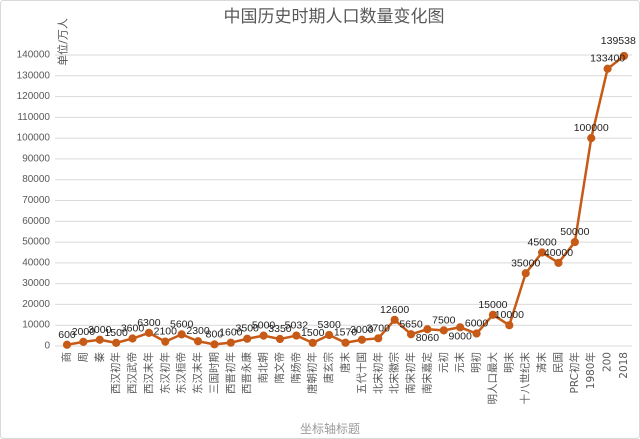 This screenshot has width=640, height=439. I want to click on data-label: 5600, so click(182, 324).